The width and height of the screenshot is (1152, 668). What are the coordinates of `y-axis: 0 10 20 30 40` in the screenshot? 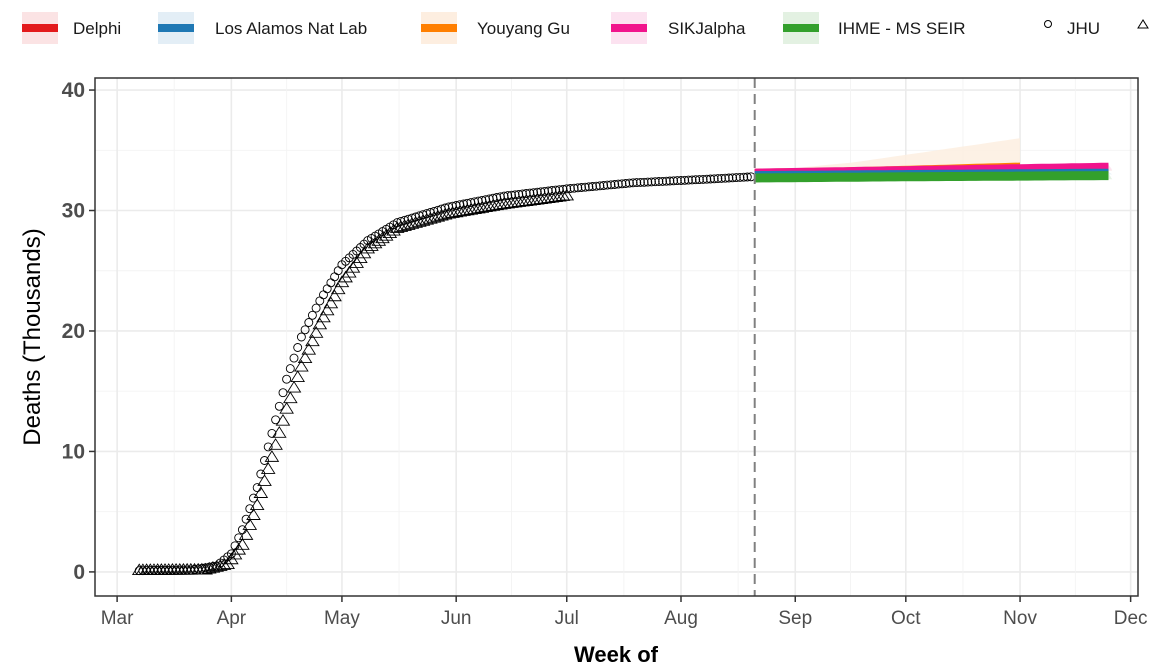 It's located at (78, 331).